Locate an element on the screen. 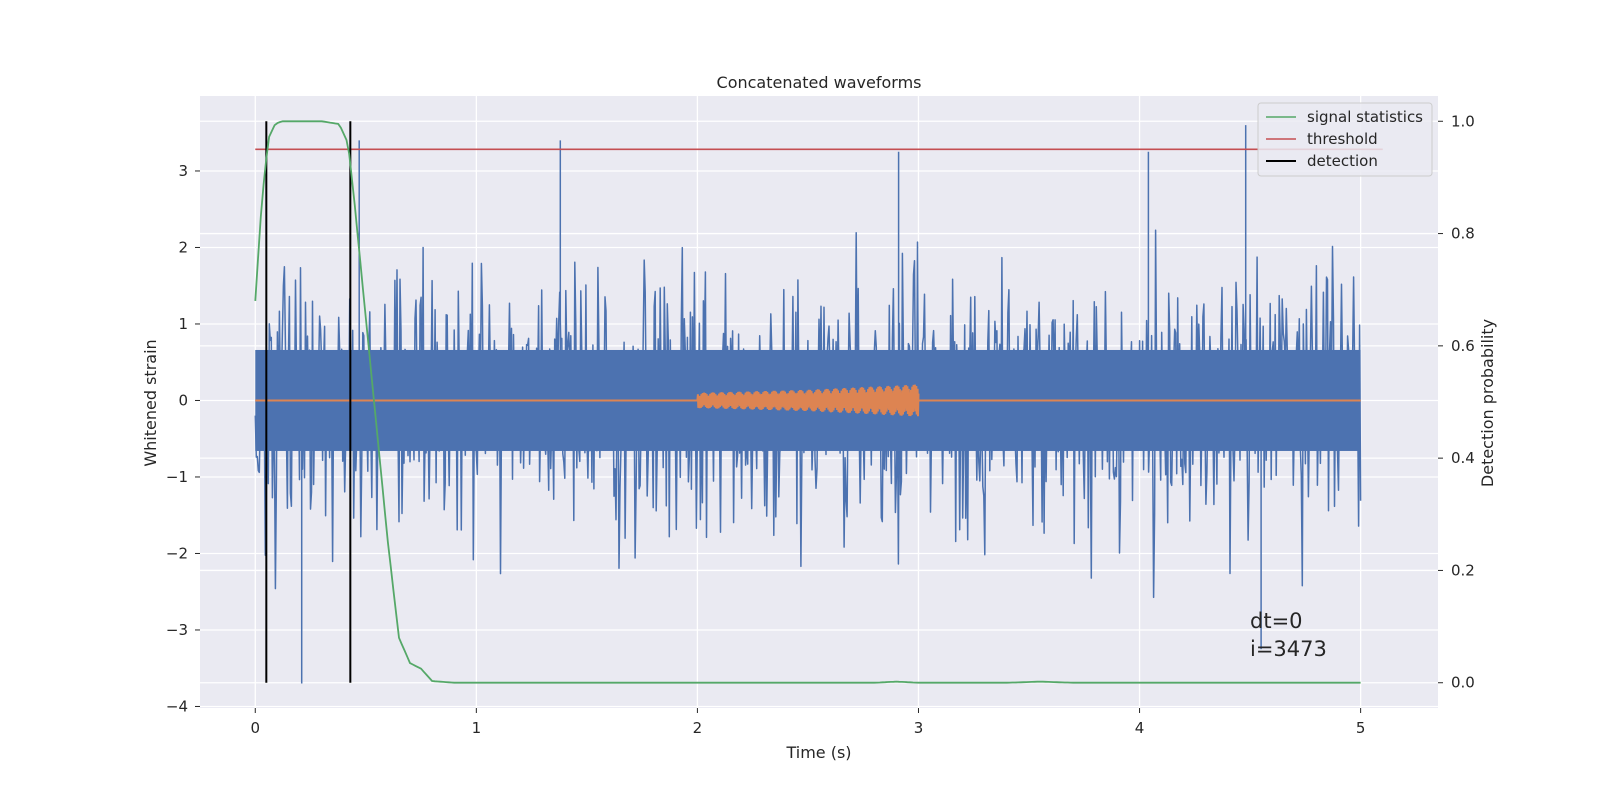 Image resolution: width=1600 pixels, height=800 pixels. x-tick-label: 5 is located at coordinates (1361, 728).